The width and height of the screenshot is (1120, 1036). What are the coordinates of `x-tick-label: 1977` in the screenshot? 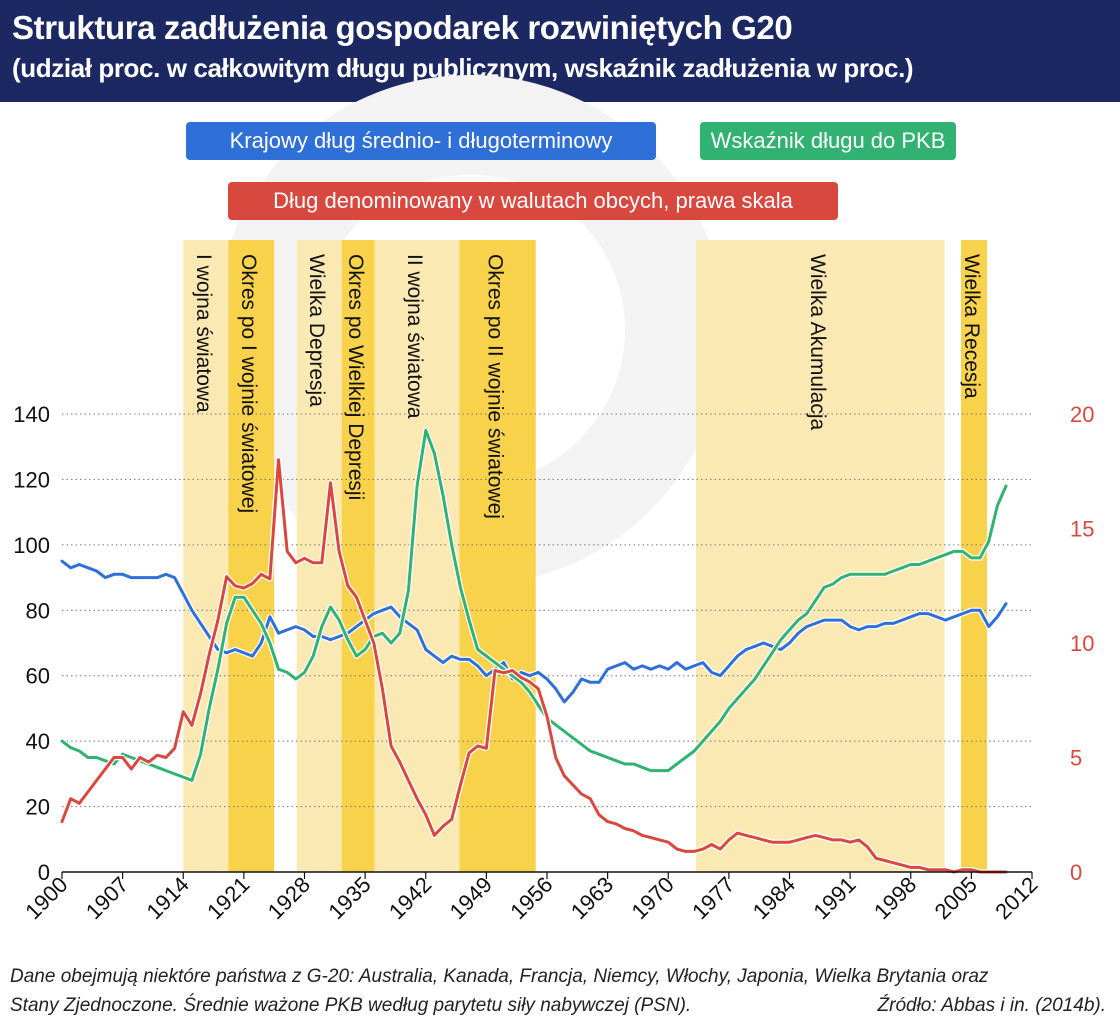 It's located at (713, 898).